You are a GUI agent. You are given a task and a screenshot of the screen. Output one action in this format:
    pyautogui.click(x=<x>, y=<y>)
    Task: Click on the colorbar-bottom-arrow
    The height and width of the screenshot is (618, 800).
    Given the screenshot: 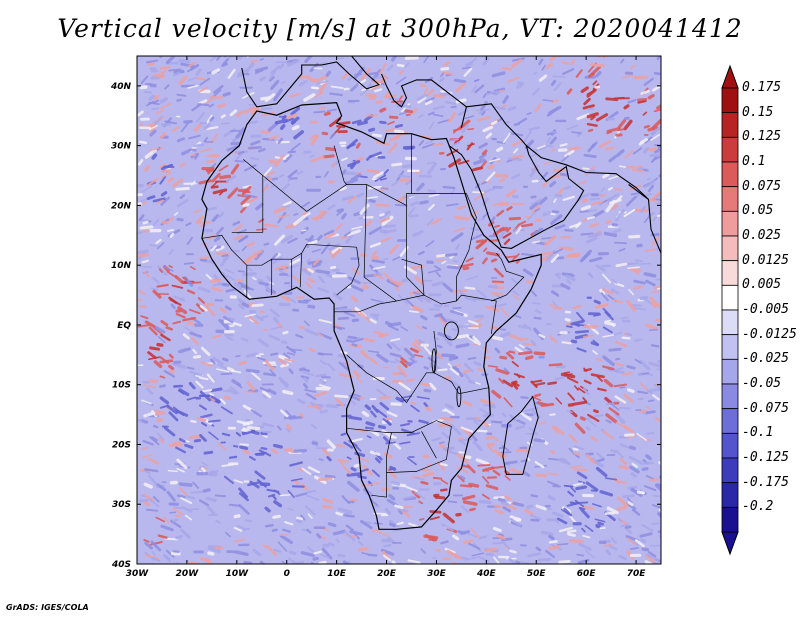 What is the action you would take?
    pyautogui.click(x=730, y=543)
    